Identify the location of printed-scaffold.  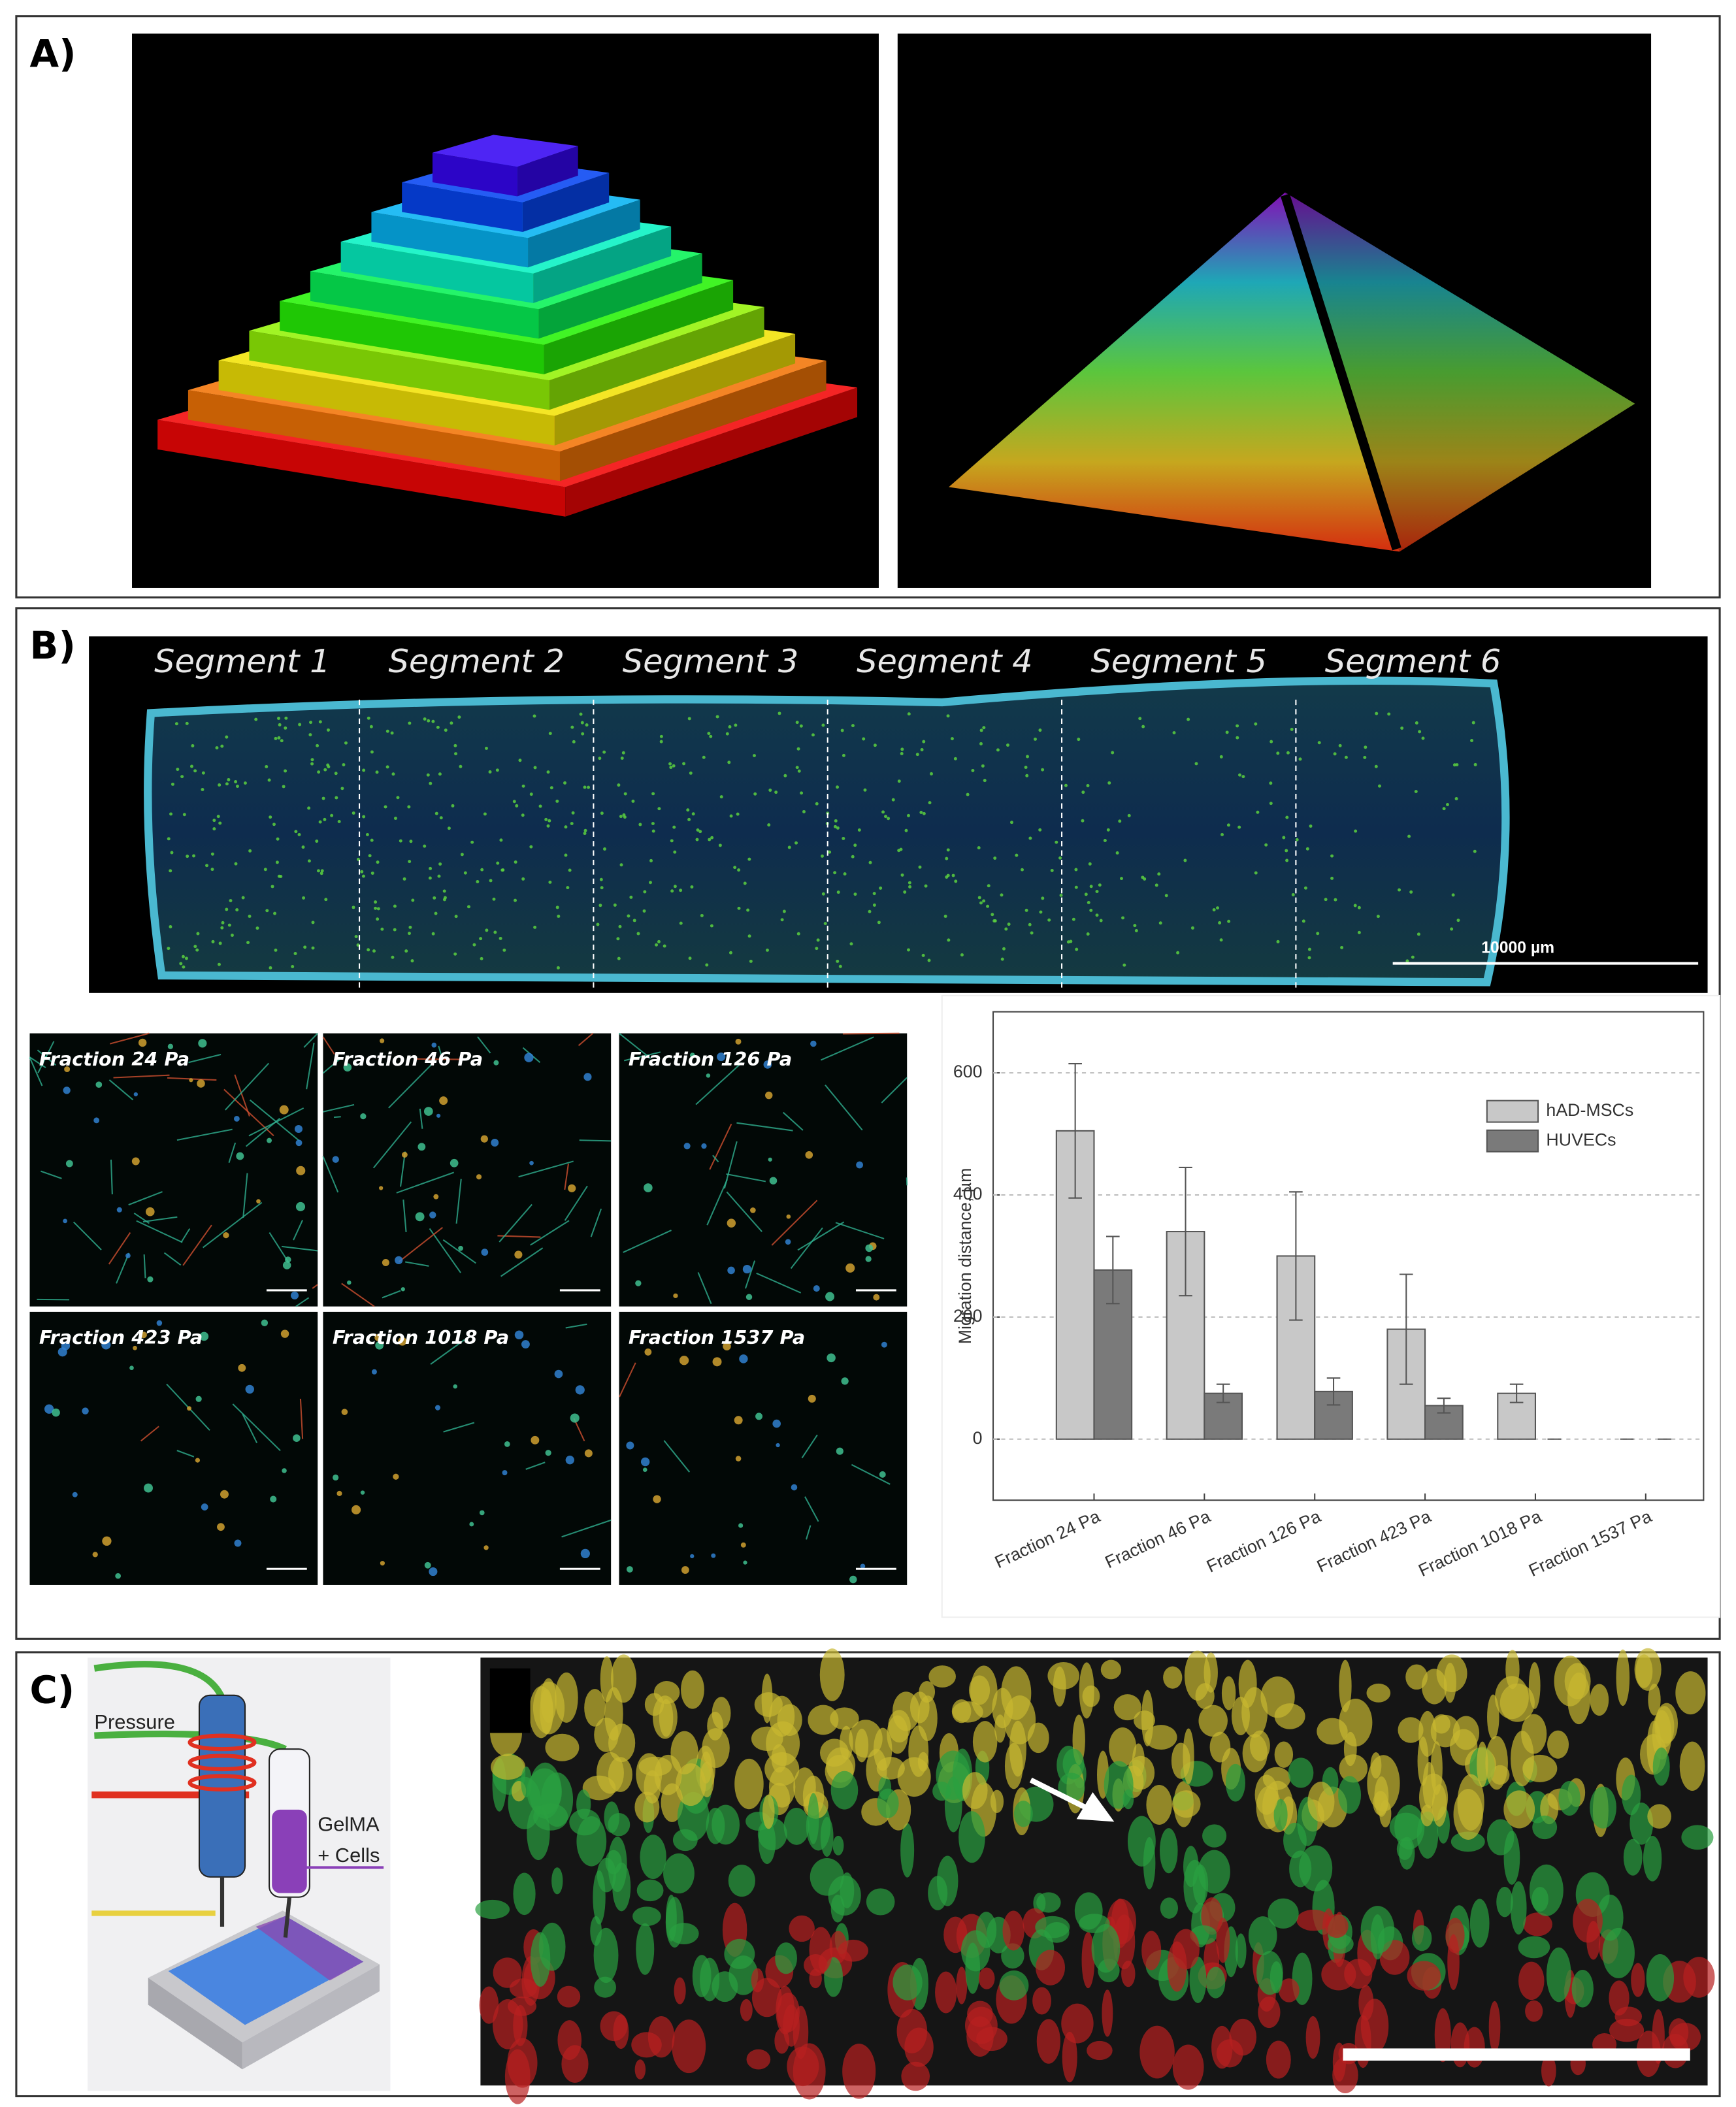
(309, 1948).